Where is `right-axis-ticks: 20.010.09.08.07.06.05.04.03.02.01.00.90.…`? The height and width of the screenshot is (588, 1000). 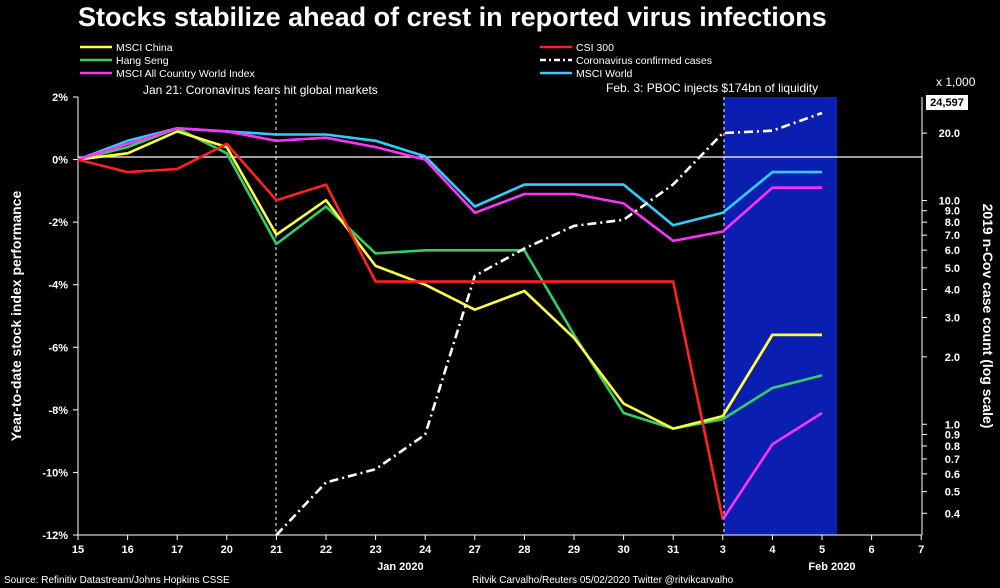
right-axis-ticks: 20.010.09.08.07.06.05.04.03.02.01.00.90.… is located at coordinates (941, 324).